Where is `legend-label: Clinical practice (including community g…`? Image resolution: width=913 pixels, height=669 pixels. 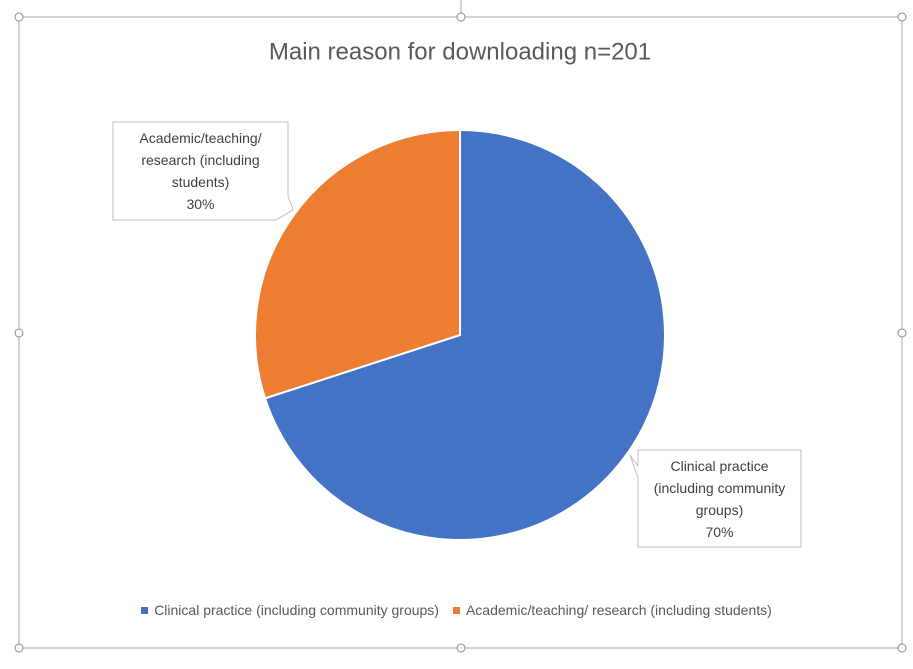
legend-label: Clinical practice (including community g… is located at coordinates (296, 610).